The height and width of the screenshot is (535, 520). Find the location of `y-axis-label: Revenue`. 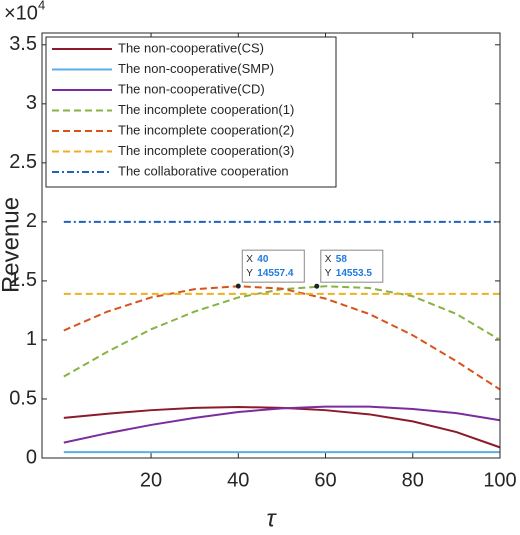

y-axis-label: Revenue is located at coordinates (12, 245).